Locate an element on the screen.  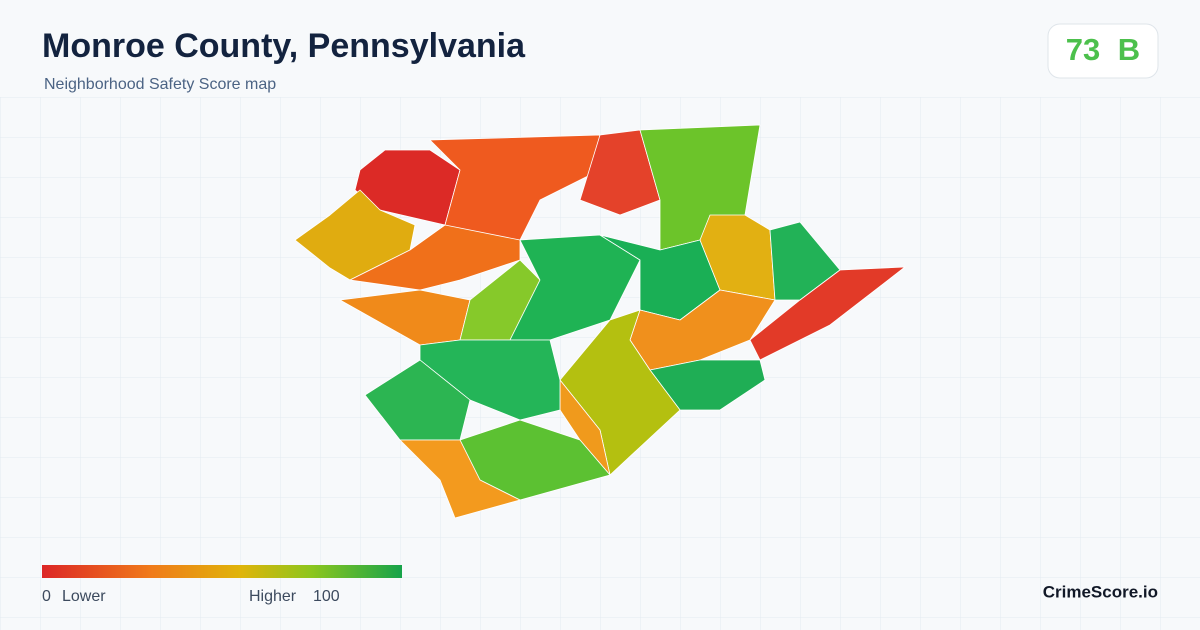
subtitle: Neighborhood Safety Score map is located at coordinates (160, 84).